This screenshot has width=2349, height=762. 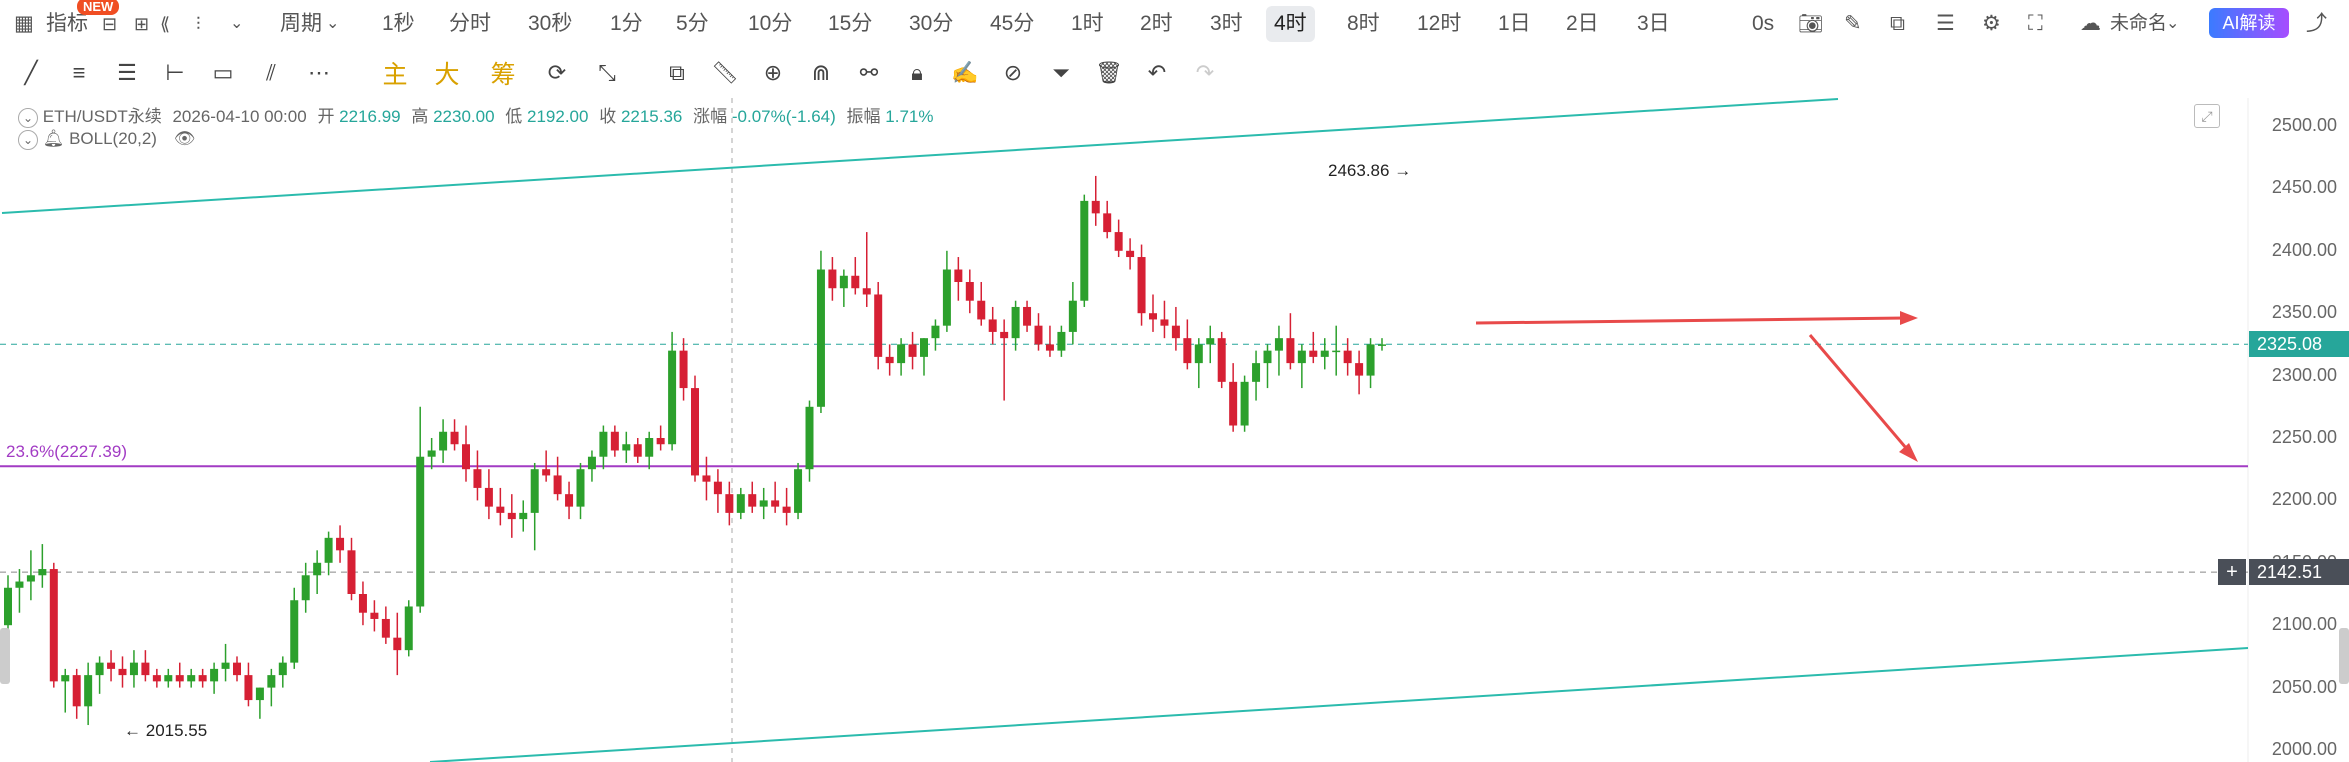 What do you see at coordinates (127, 72) in the screenshot?
I see `horizontal-lines-icon: ☰` at bounding box center [127, 72].